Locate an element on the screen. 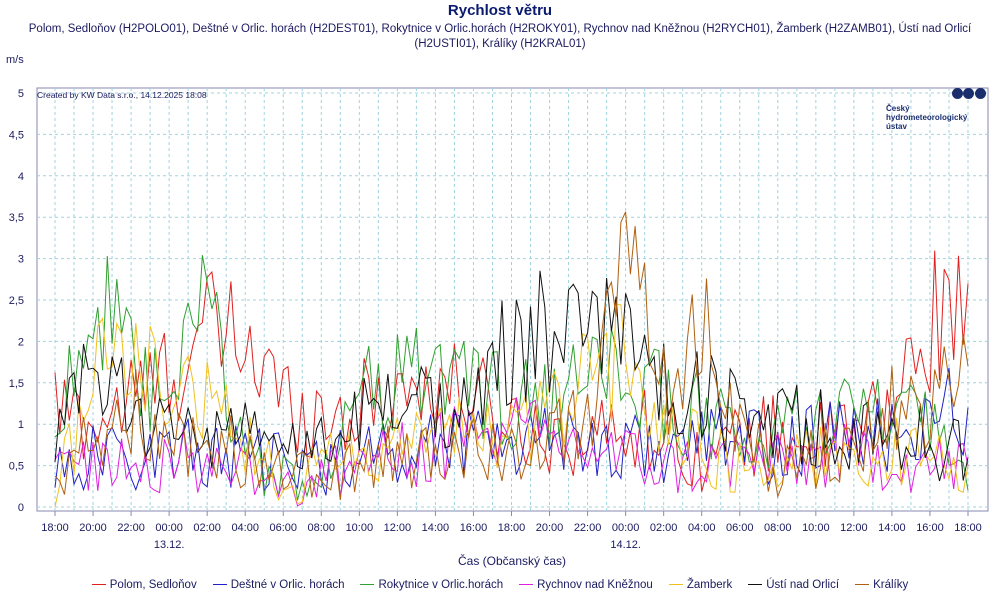 The height and width of the screenshot is (600, 1000). y-tick-label: 3 is located at coordinates (21, 260).